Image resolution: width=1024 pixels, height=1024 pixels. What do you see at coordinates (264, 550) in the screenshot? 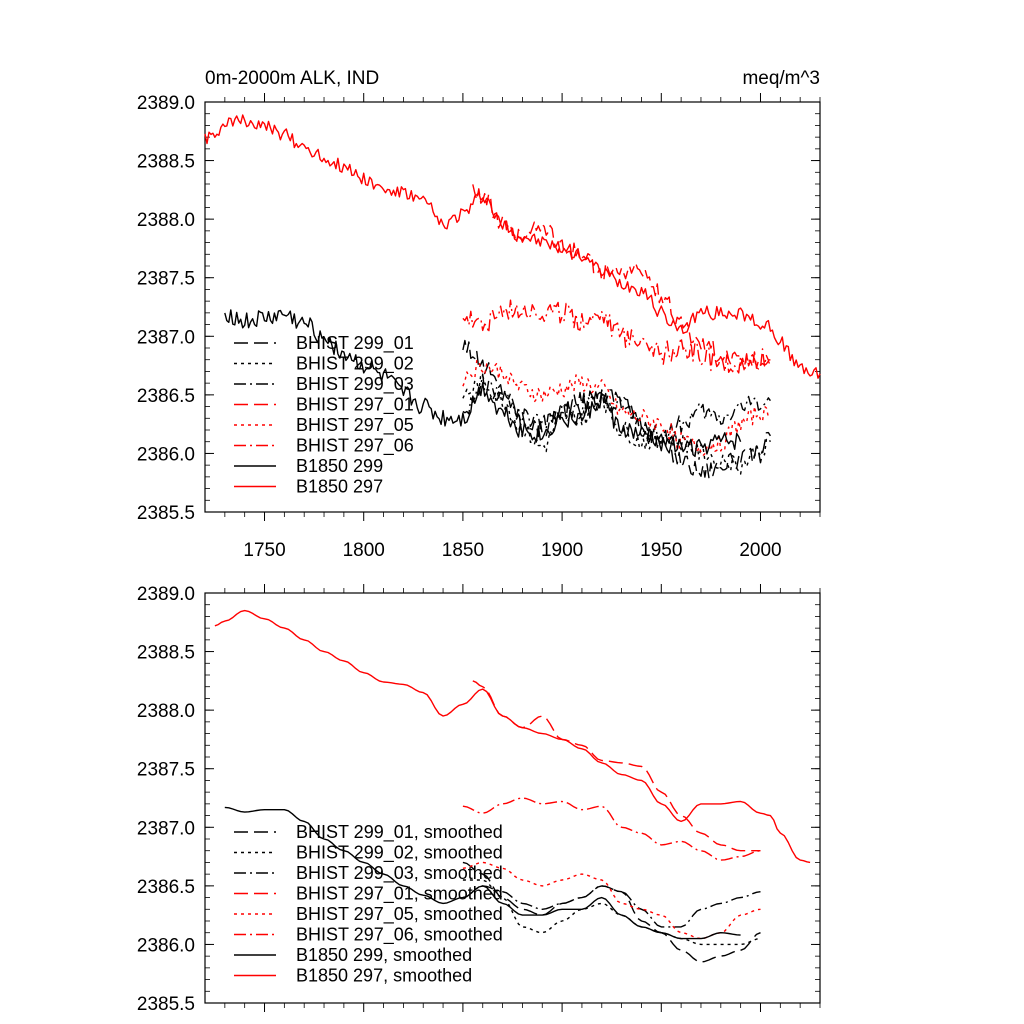
I see `x-tick-label: 1750` at bounding box center [264, 550].